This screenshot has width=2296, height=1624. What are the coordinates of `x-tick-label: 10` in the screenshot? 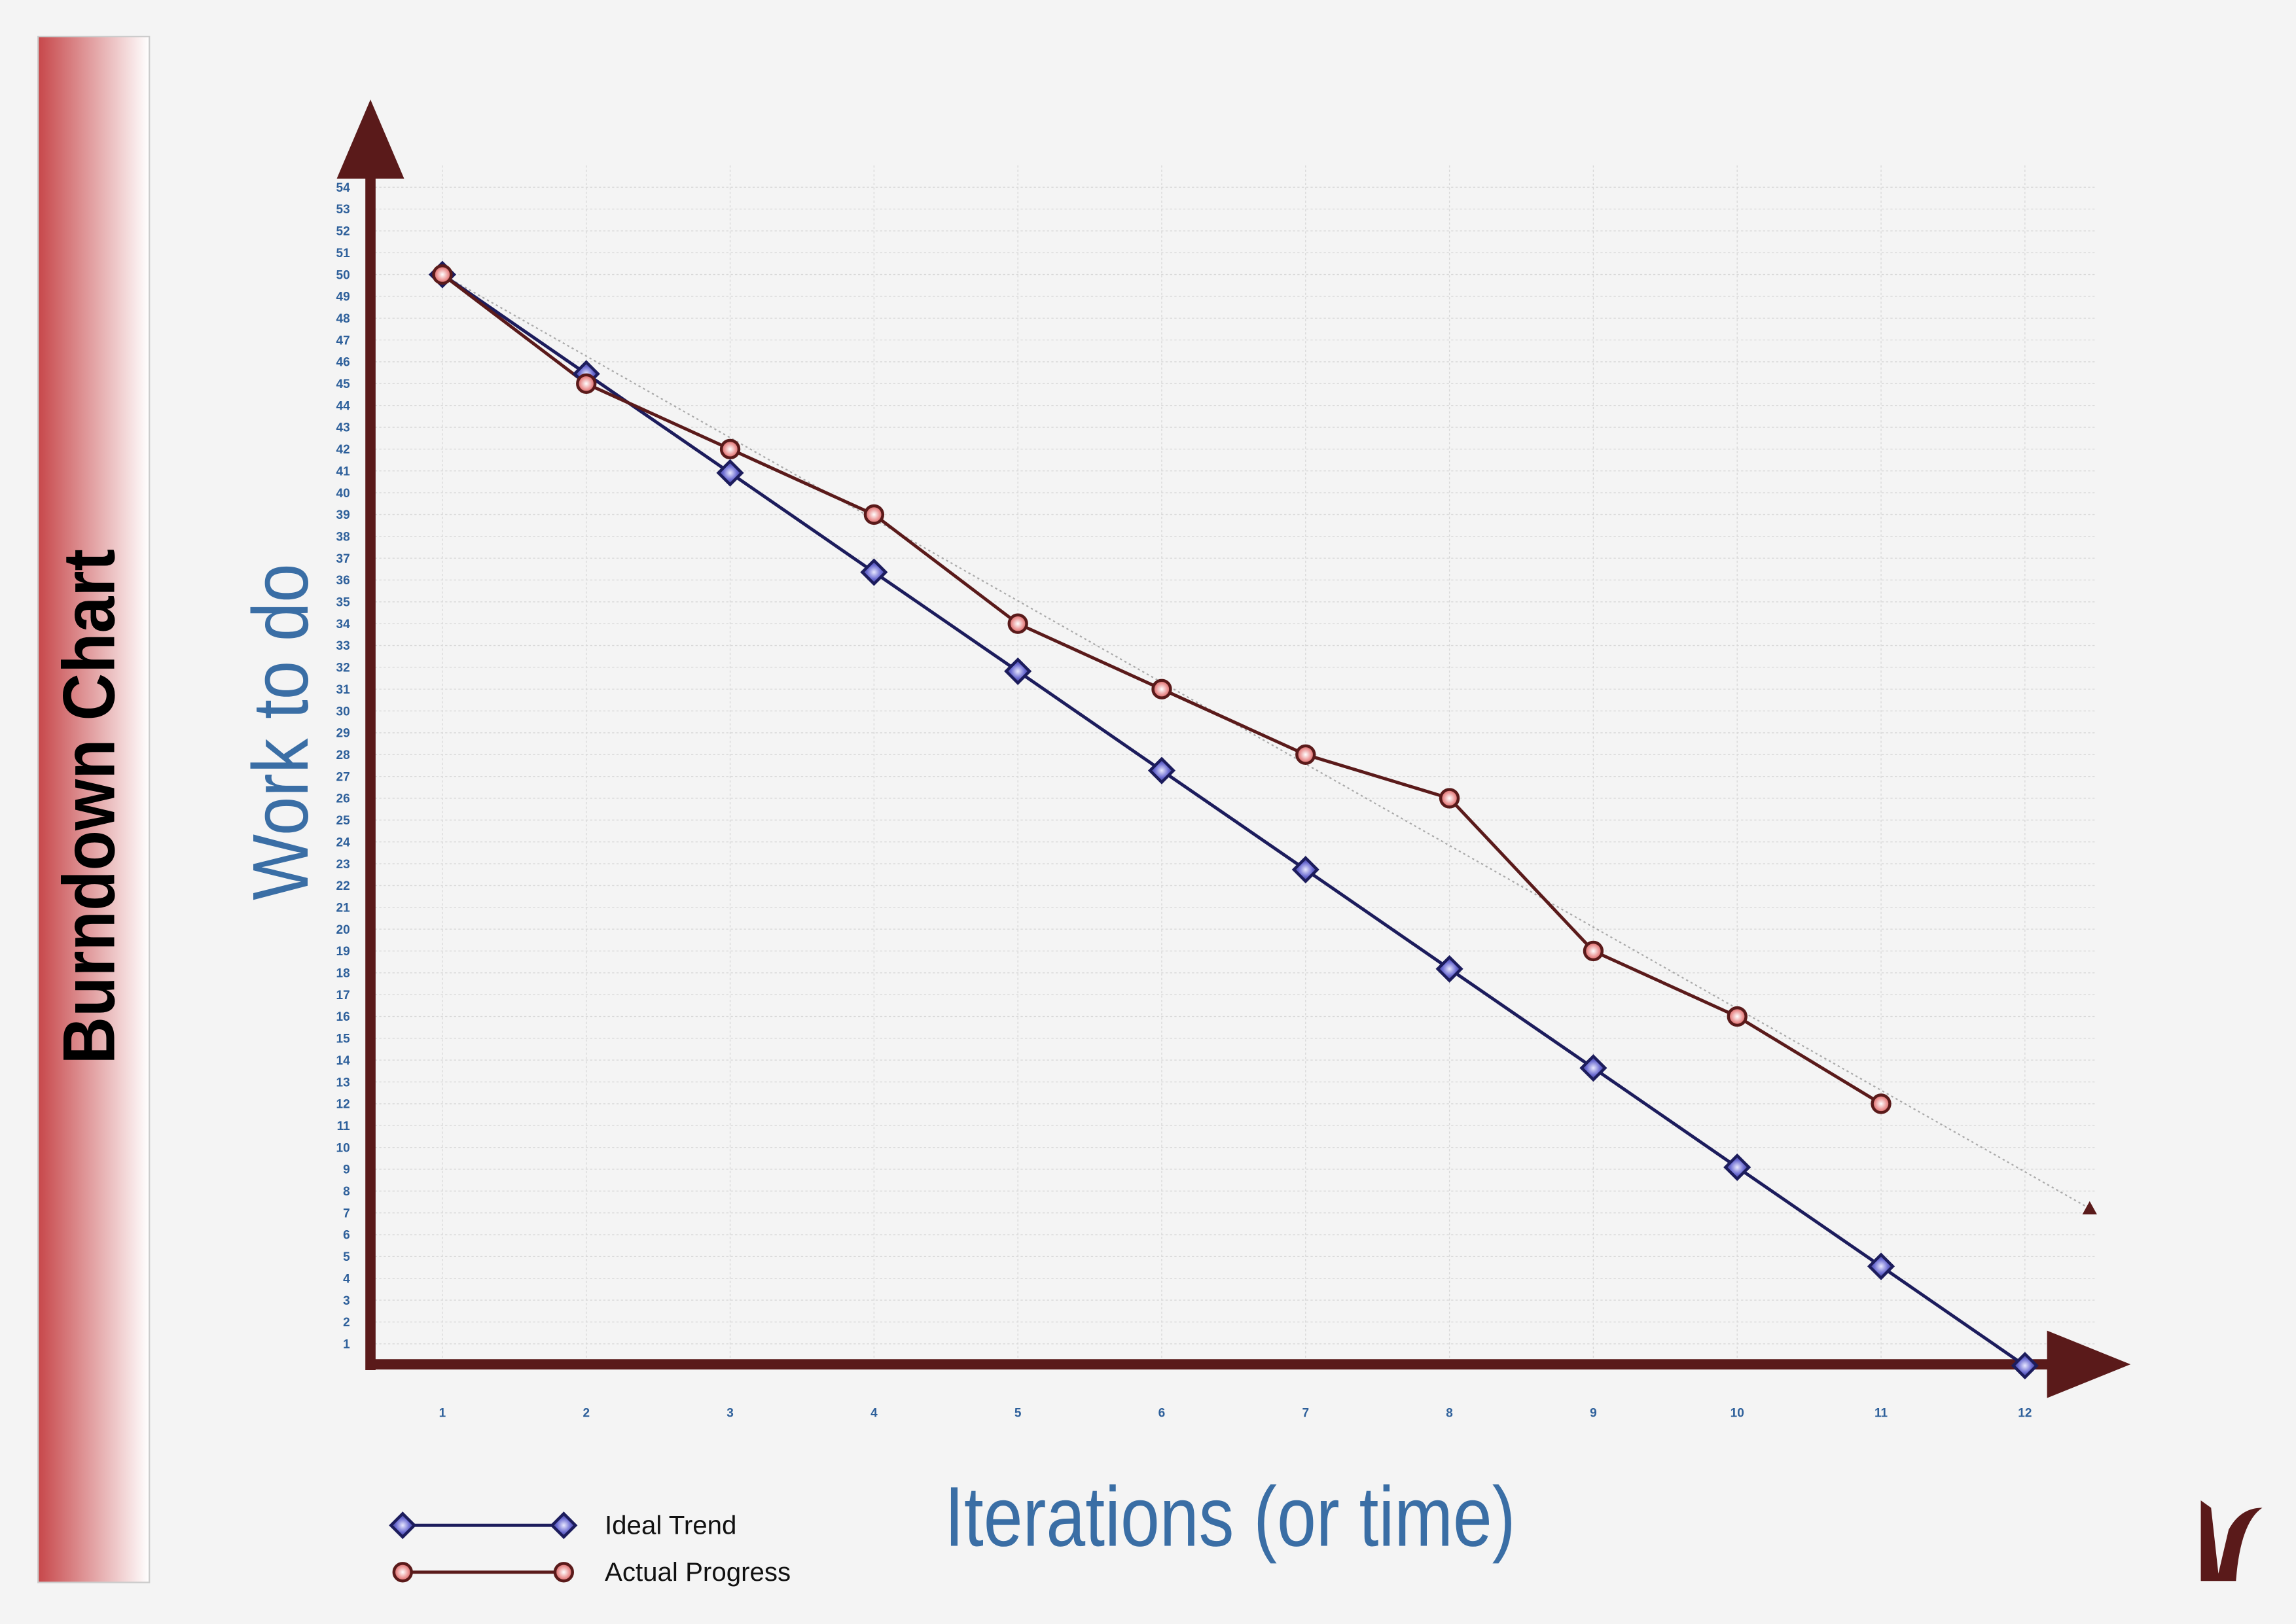 It's located at (1737, 1414).